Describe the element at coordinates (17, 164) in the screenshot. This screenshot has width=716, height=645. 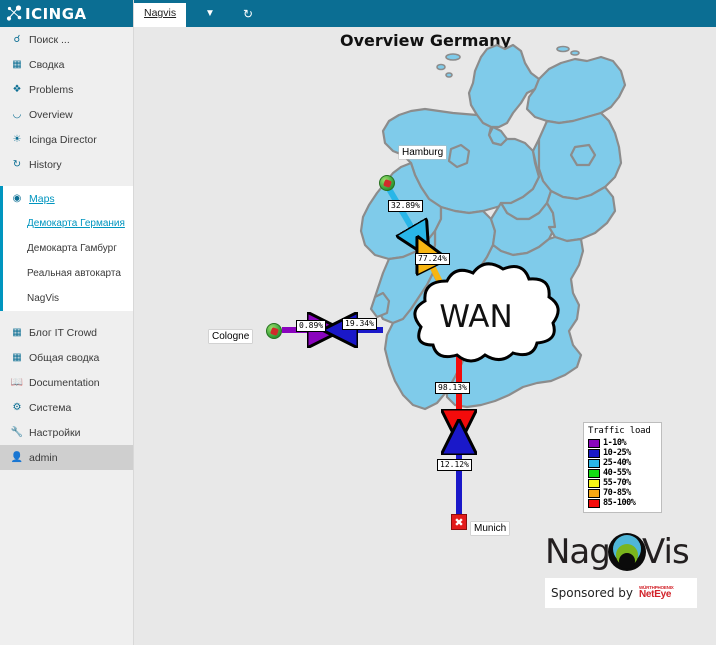
I see `history-icon: ↻` at that location.